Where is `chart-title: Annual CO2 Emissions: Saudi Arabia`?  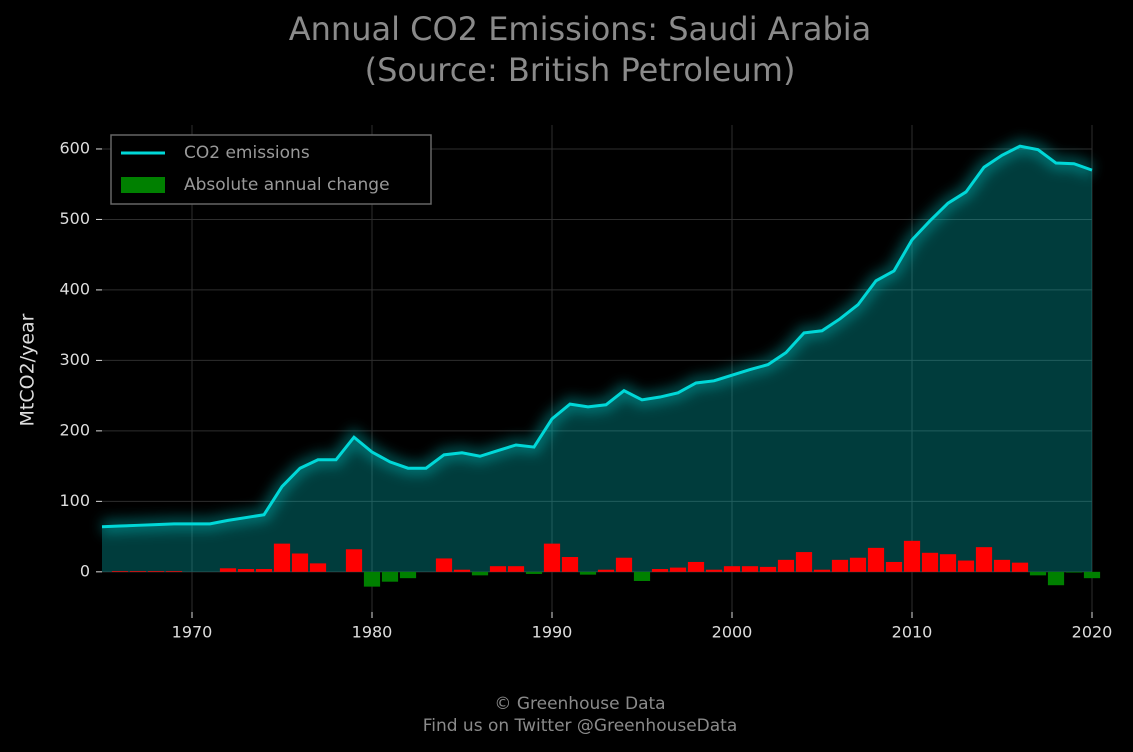
chart-title: Annual CO2 Emissions: Saudi Arabia is located at coordinates (580, 29).